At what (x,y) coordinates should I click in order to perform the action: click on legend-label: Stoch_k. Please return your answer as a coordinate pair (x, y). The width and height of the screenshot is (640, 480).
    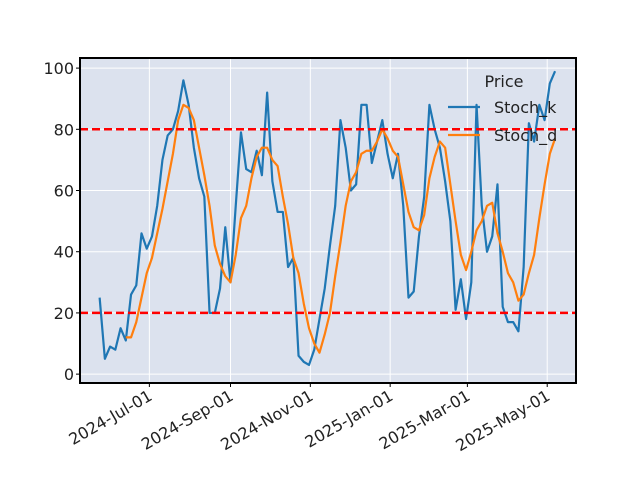
    Looking at the image, I should click on (525, 108).